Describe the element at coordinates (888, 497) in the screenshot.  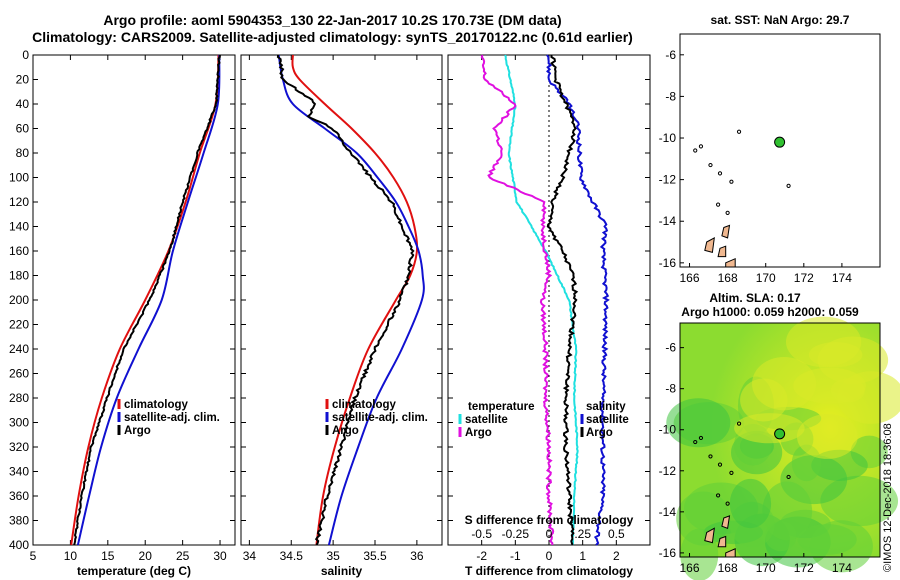
I see `imos-credit: ©IMOS 12-Dec-2018 18:36:08` at that location.